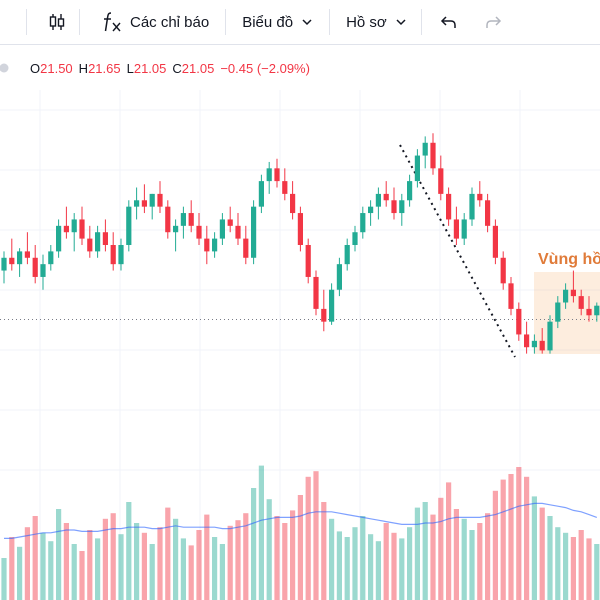 This screenshot has height=600, width=600. Describe the element at coordinates (112, 22) in the screenshot. I see `fx-icon` at that location.